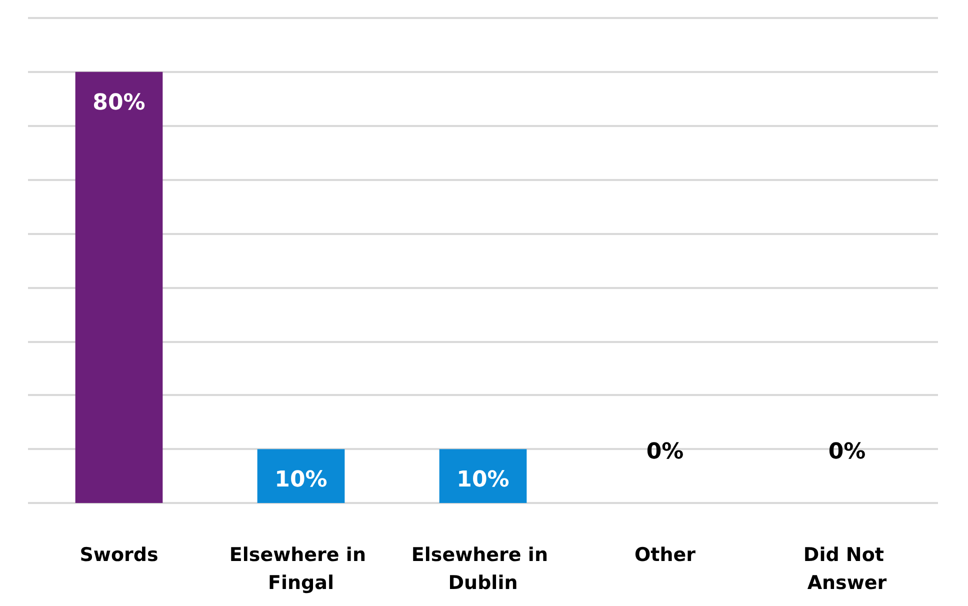  I want to click on x-tick-label: Other, so click(665, 555).